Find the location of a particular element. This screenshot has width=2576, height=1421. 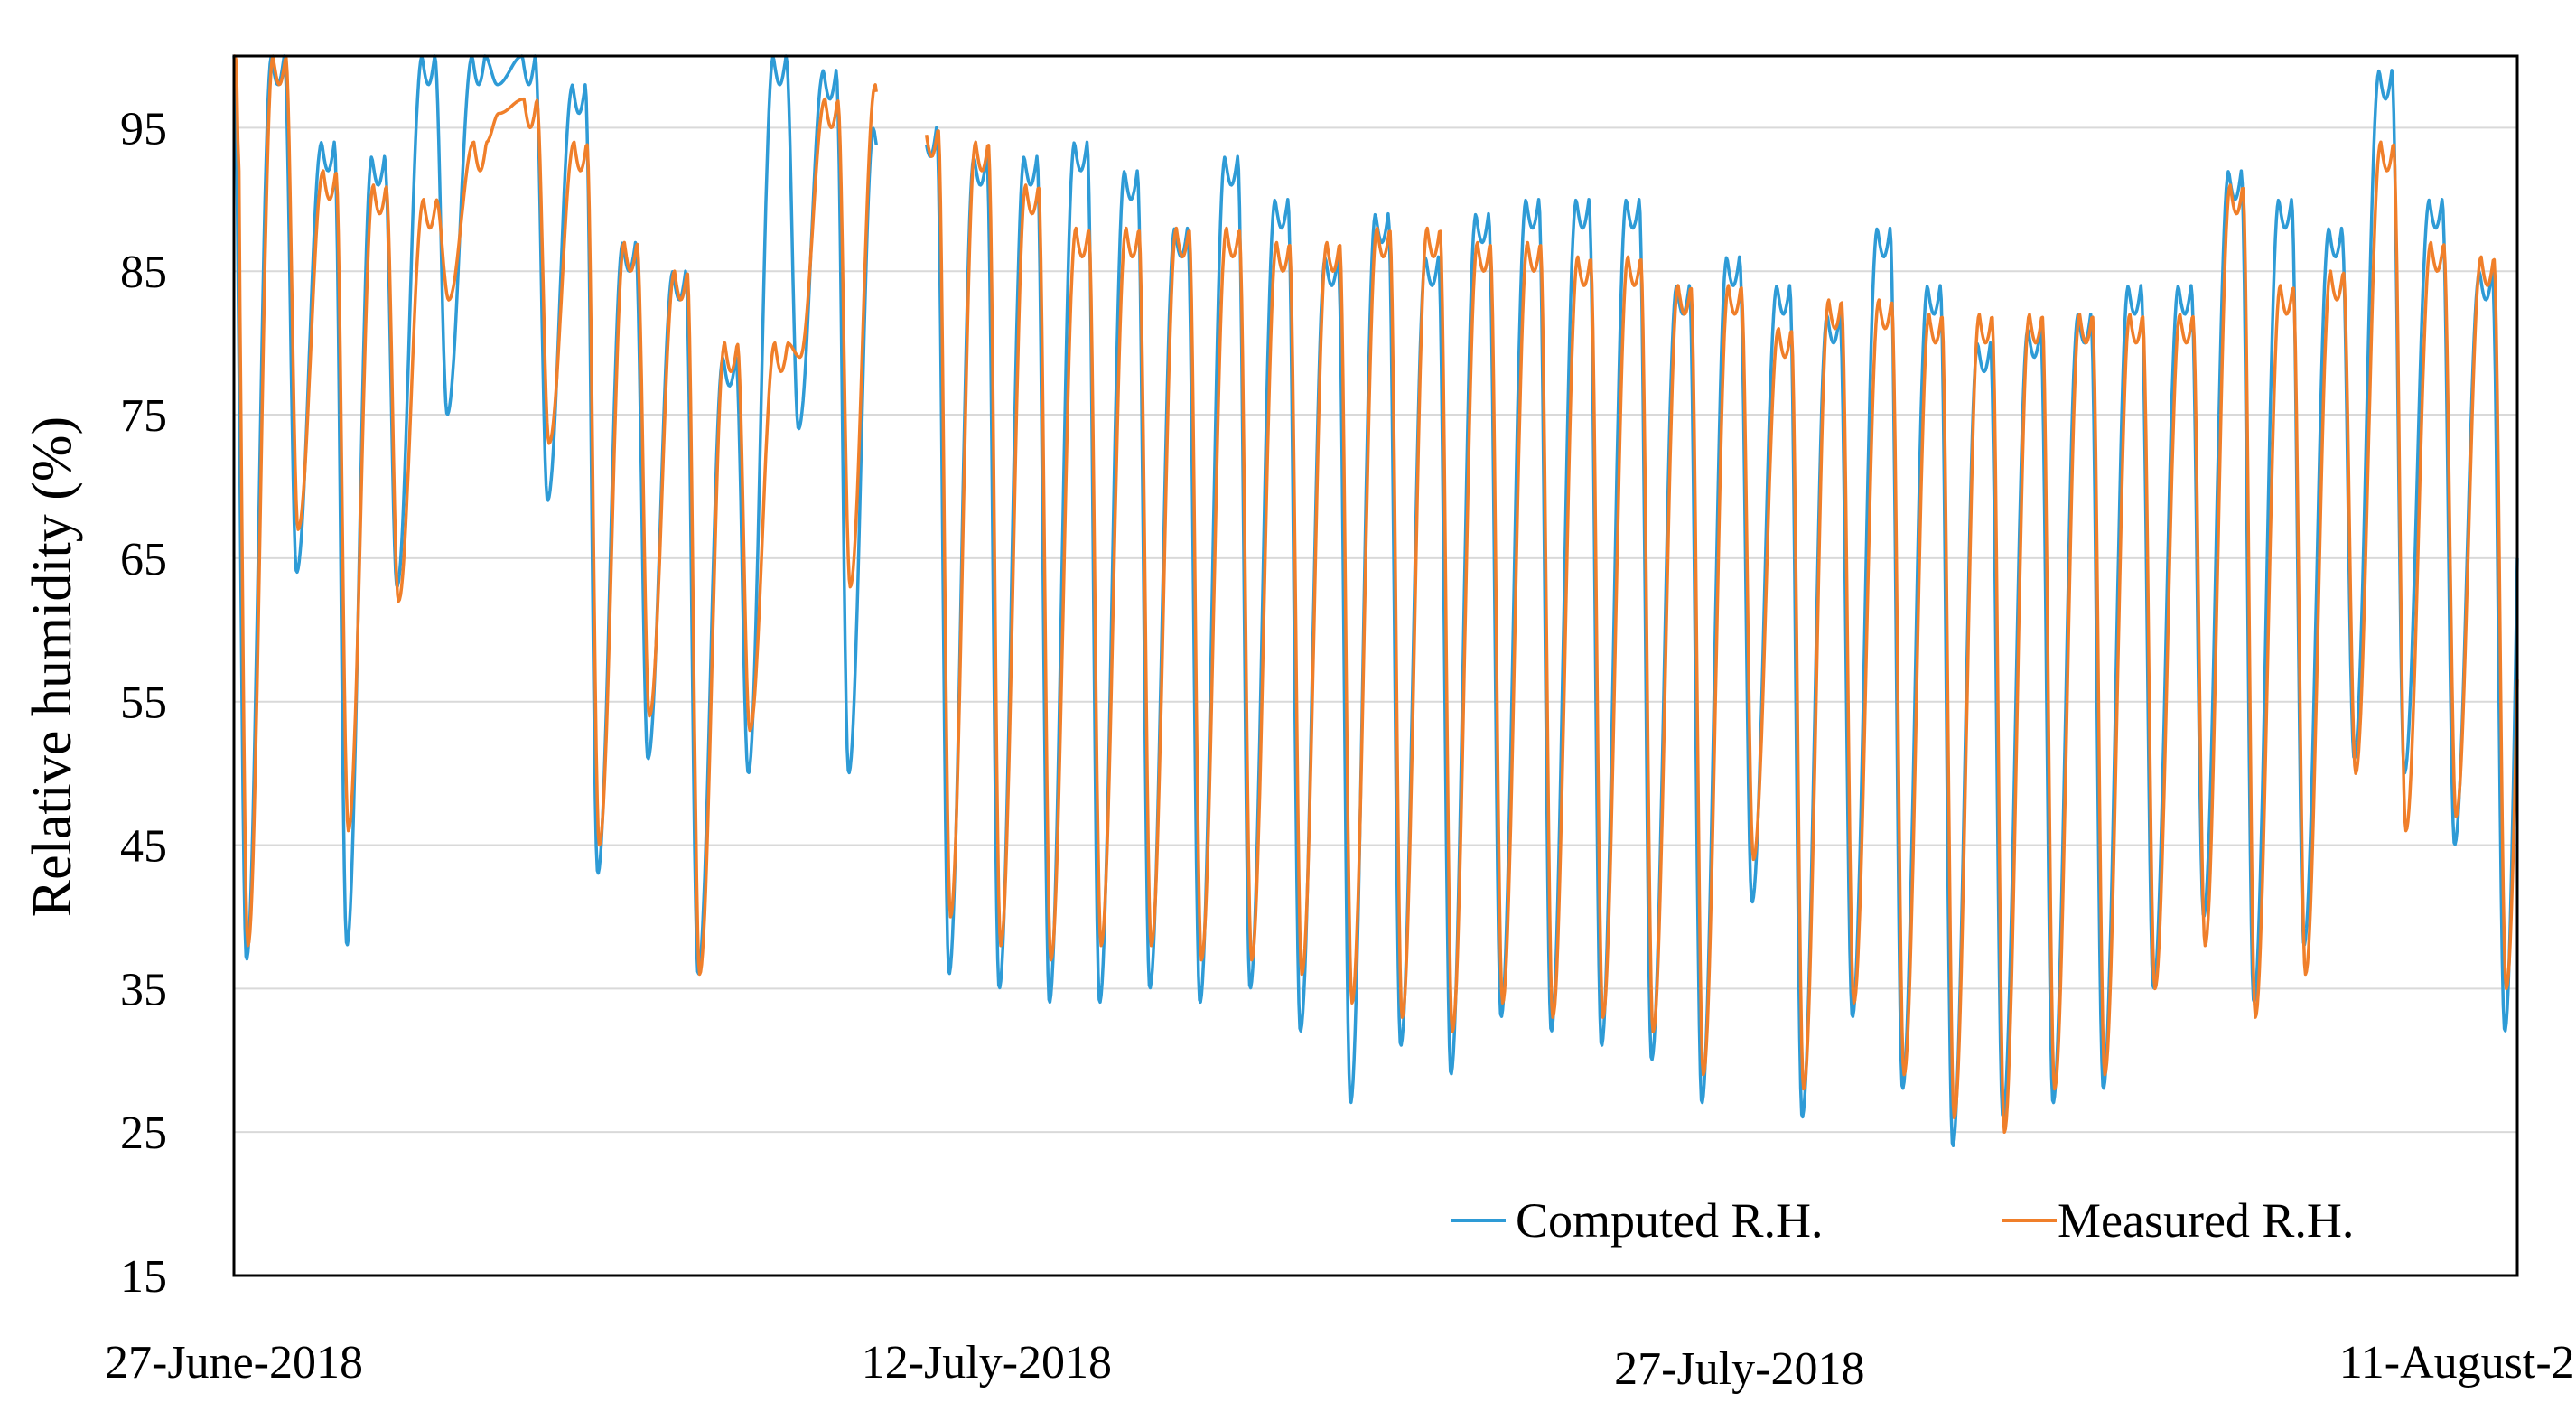

x-tick-label: 27-July-2018 is located at coordinates (1739, 1369).